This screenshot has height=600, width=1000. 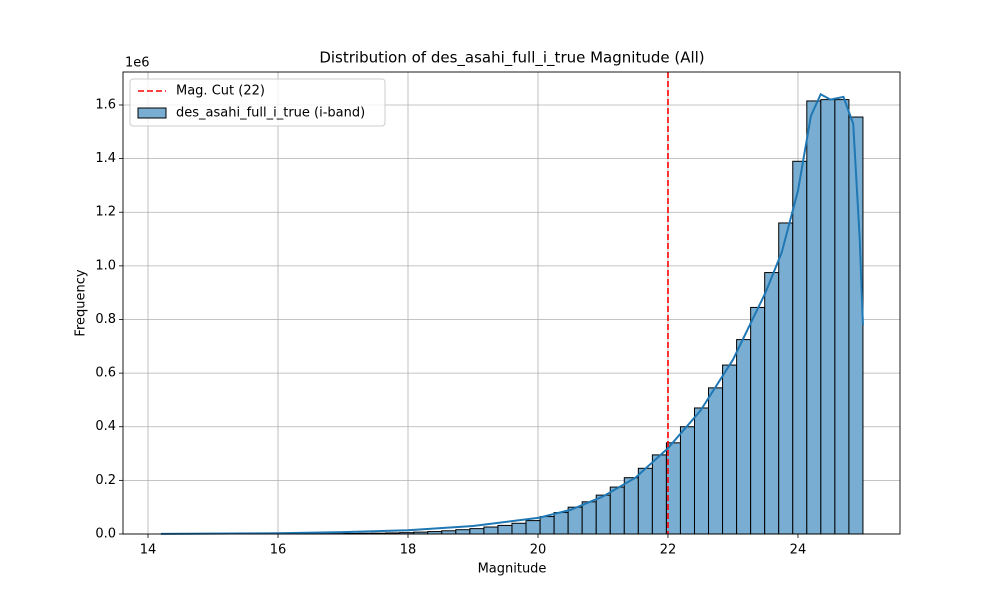 What do you see at coordinates (105, 480) in the screenshot?
I see `y-tick-label: 0.2` at bounding box center [105, 480].